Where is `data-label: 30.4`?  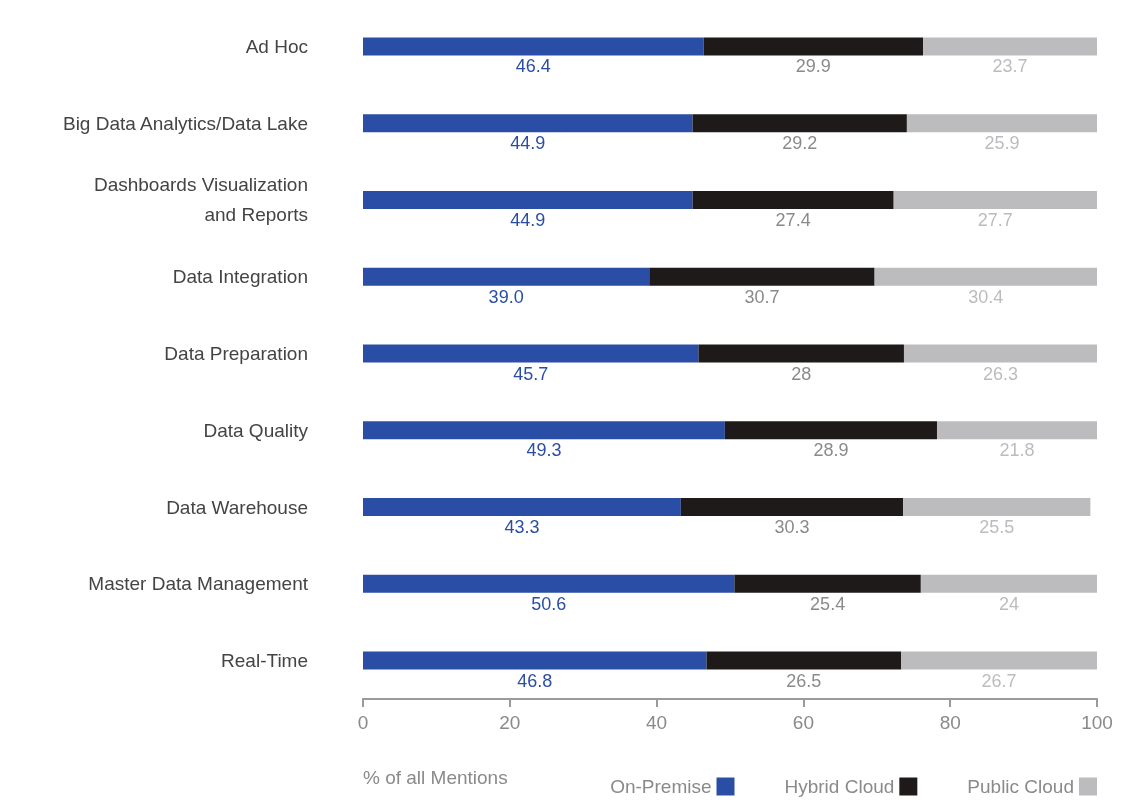 data-label: 30.4 is located at coordinates (986, 296).